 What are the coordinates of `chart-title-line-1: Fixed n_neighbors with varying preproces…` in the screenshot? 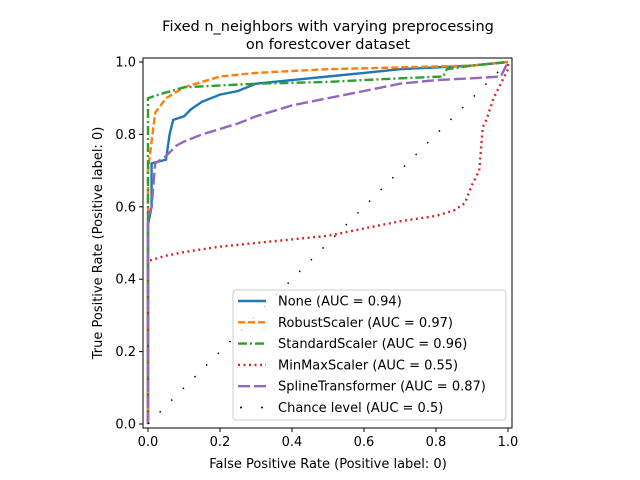 It's located at (328, 27).